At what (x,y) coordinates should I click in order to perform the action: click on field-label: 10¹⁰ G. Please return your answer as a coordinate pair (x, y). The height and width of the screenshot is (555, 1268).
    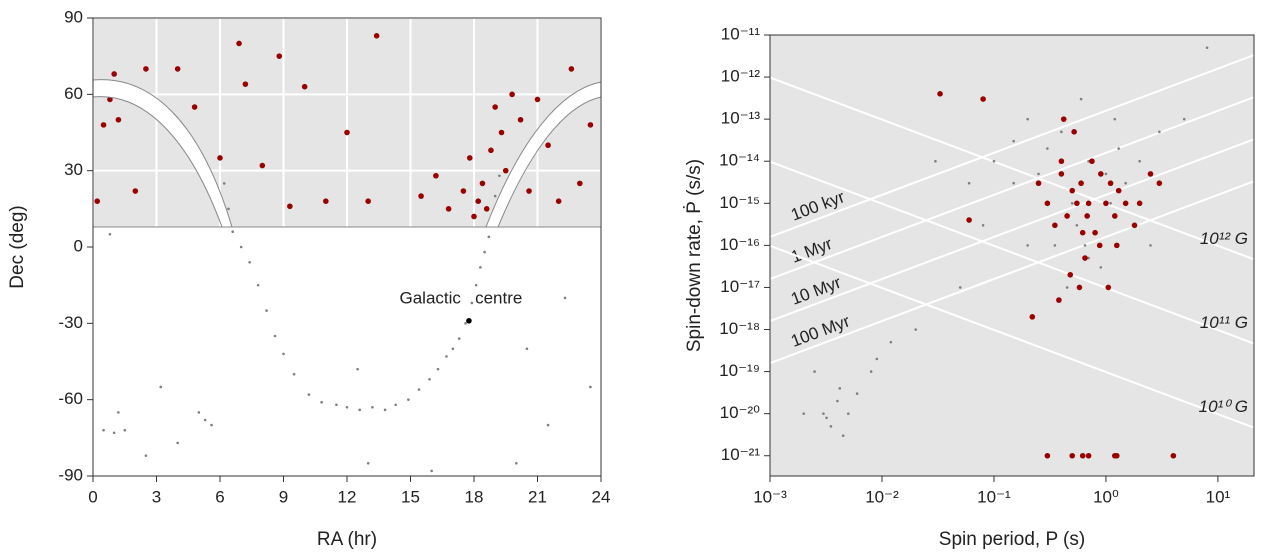
    Looking at the image, I should click on (1223, 406).